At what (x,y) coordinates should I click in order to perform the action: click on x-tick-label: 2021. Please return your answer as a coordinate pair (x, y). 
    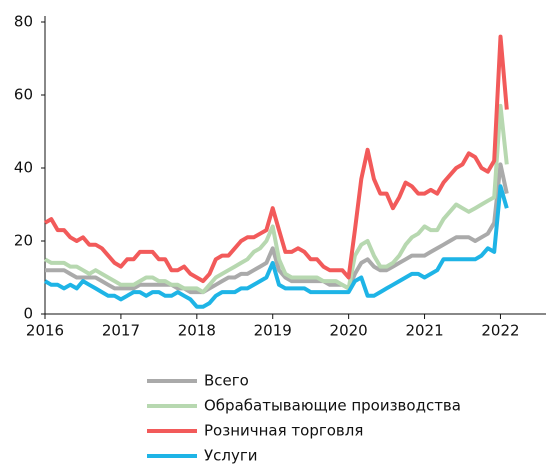
    Looking at the image, I should click on (424, 331).